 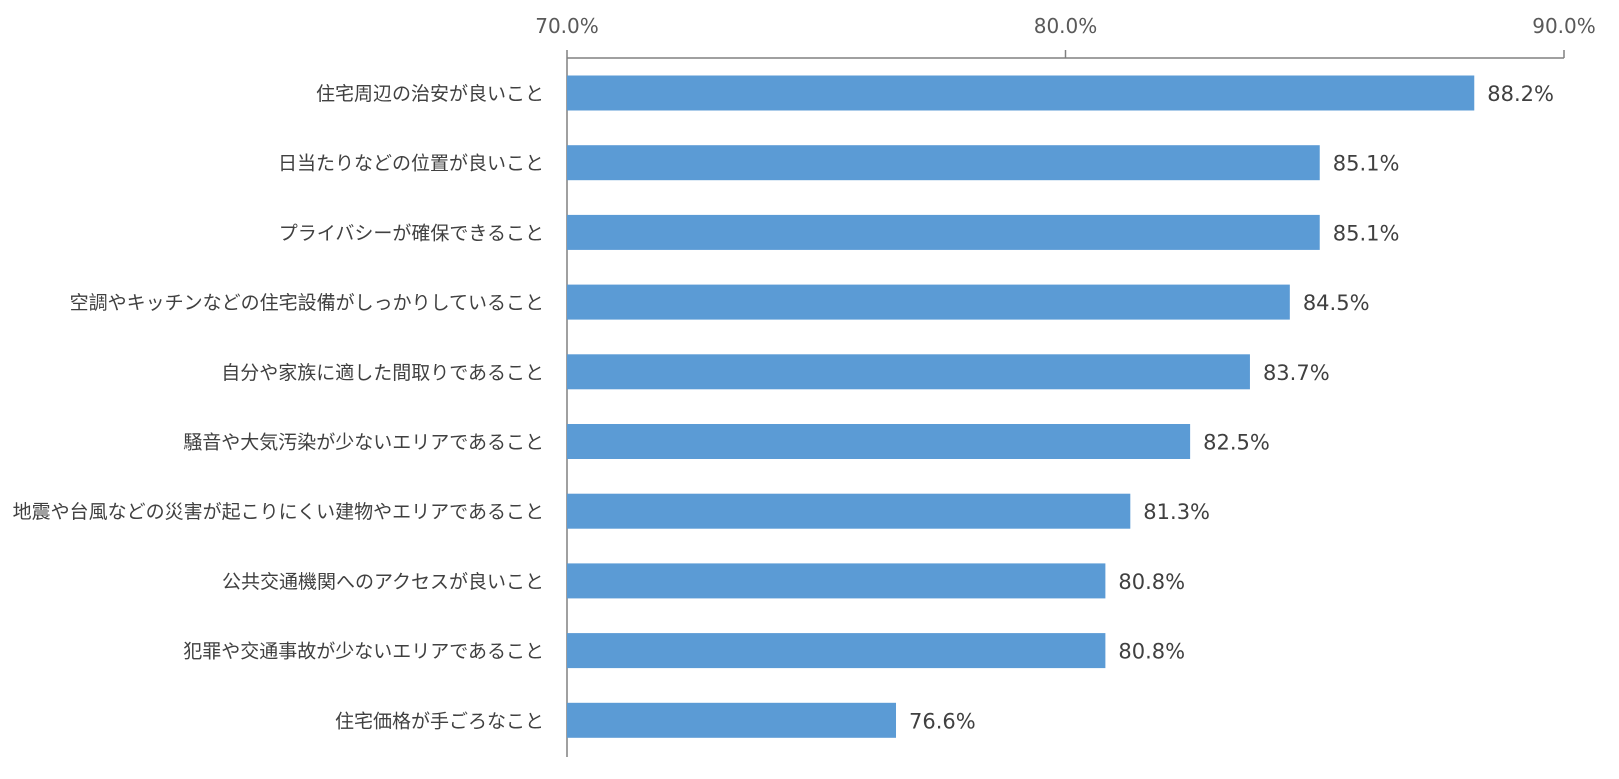 What do you see at coordinates (567, 26) in the screenshot?
I see `x-tick-label: 70.0%` at bounding box center [567, 26].